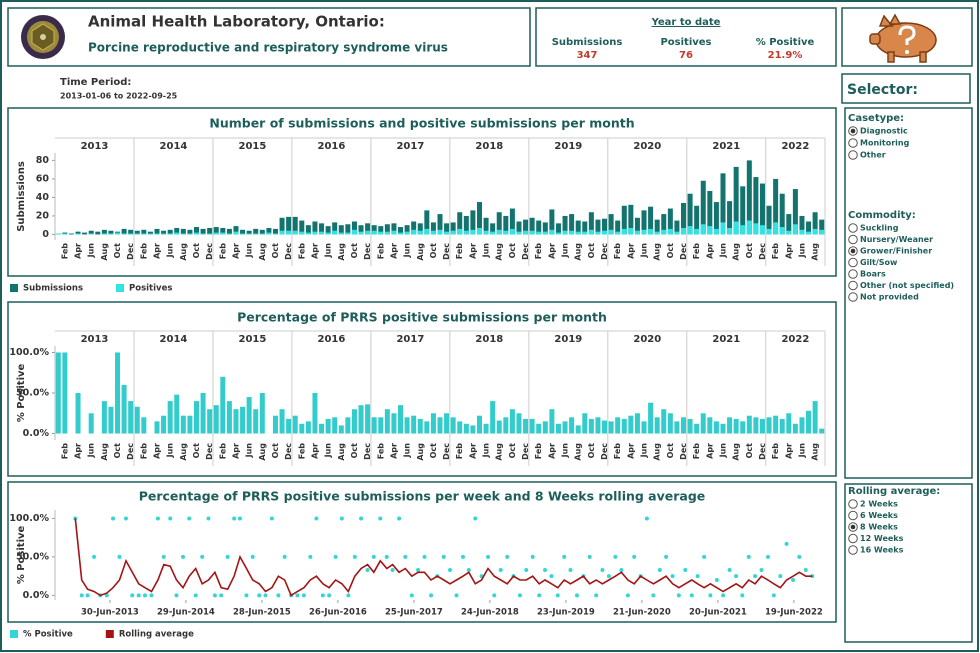  What do you see at coordinates (879, 504) in the screenshot?
I see `radio-label: 2 Weeks` at bounding box center [879, 504].